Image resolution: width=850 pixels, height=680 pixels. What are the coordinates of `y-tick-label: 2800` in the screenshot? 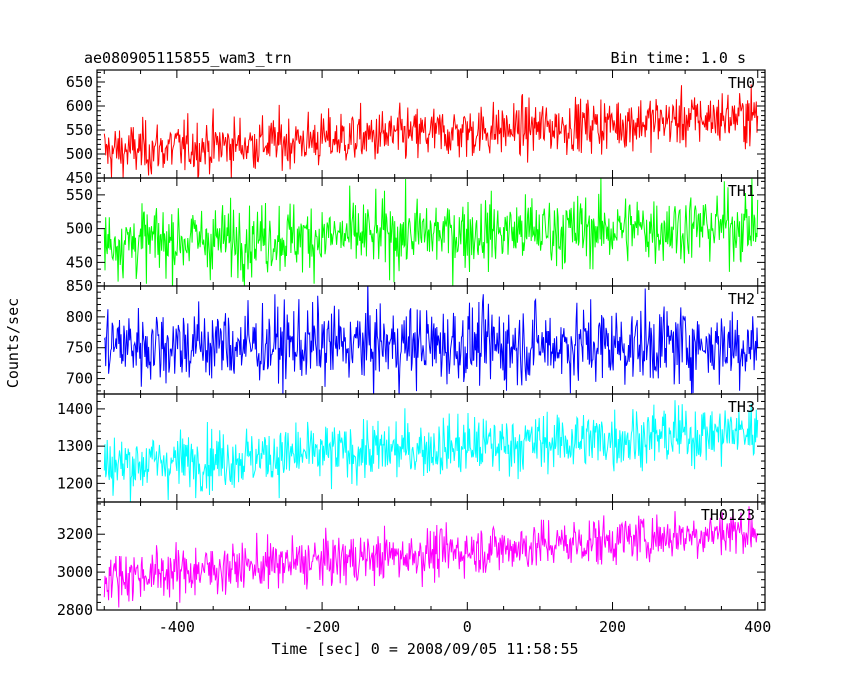 It's located at (75, 610).